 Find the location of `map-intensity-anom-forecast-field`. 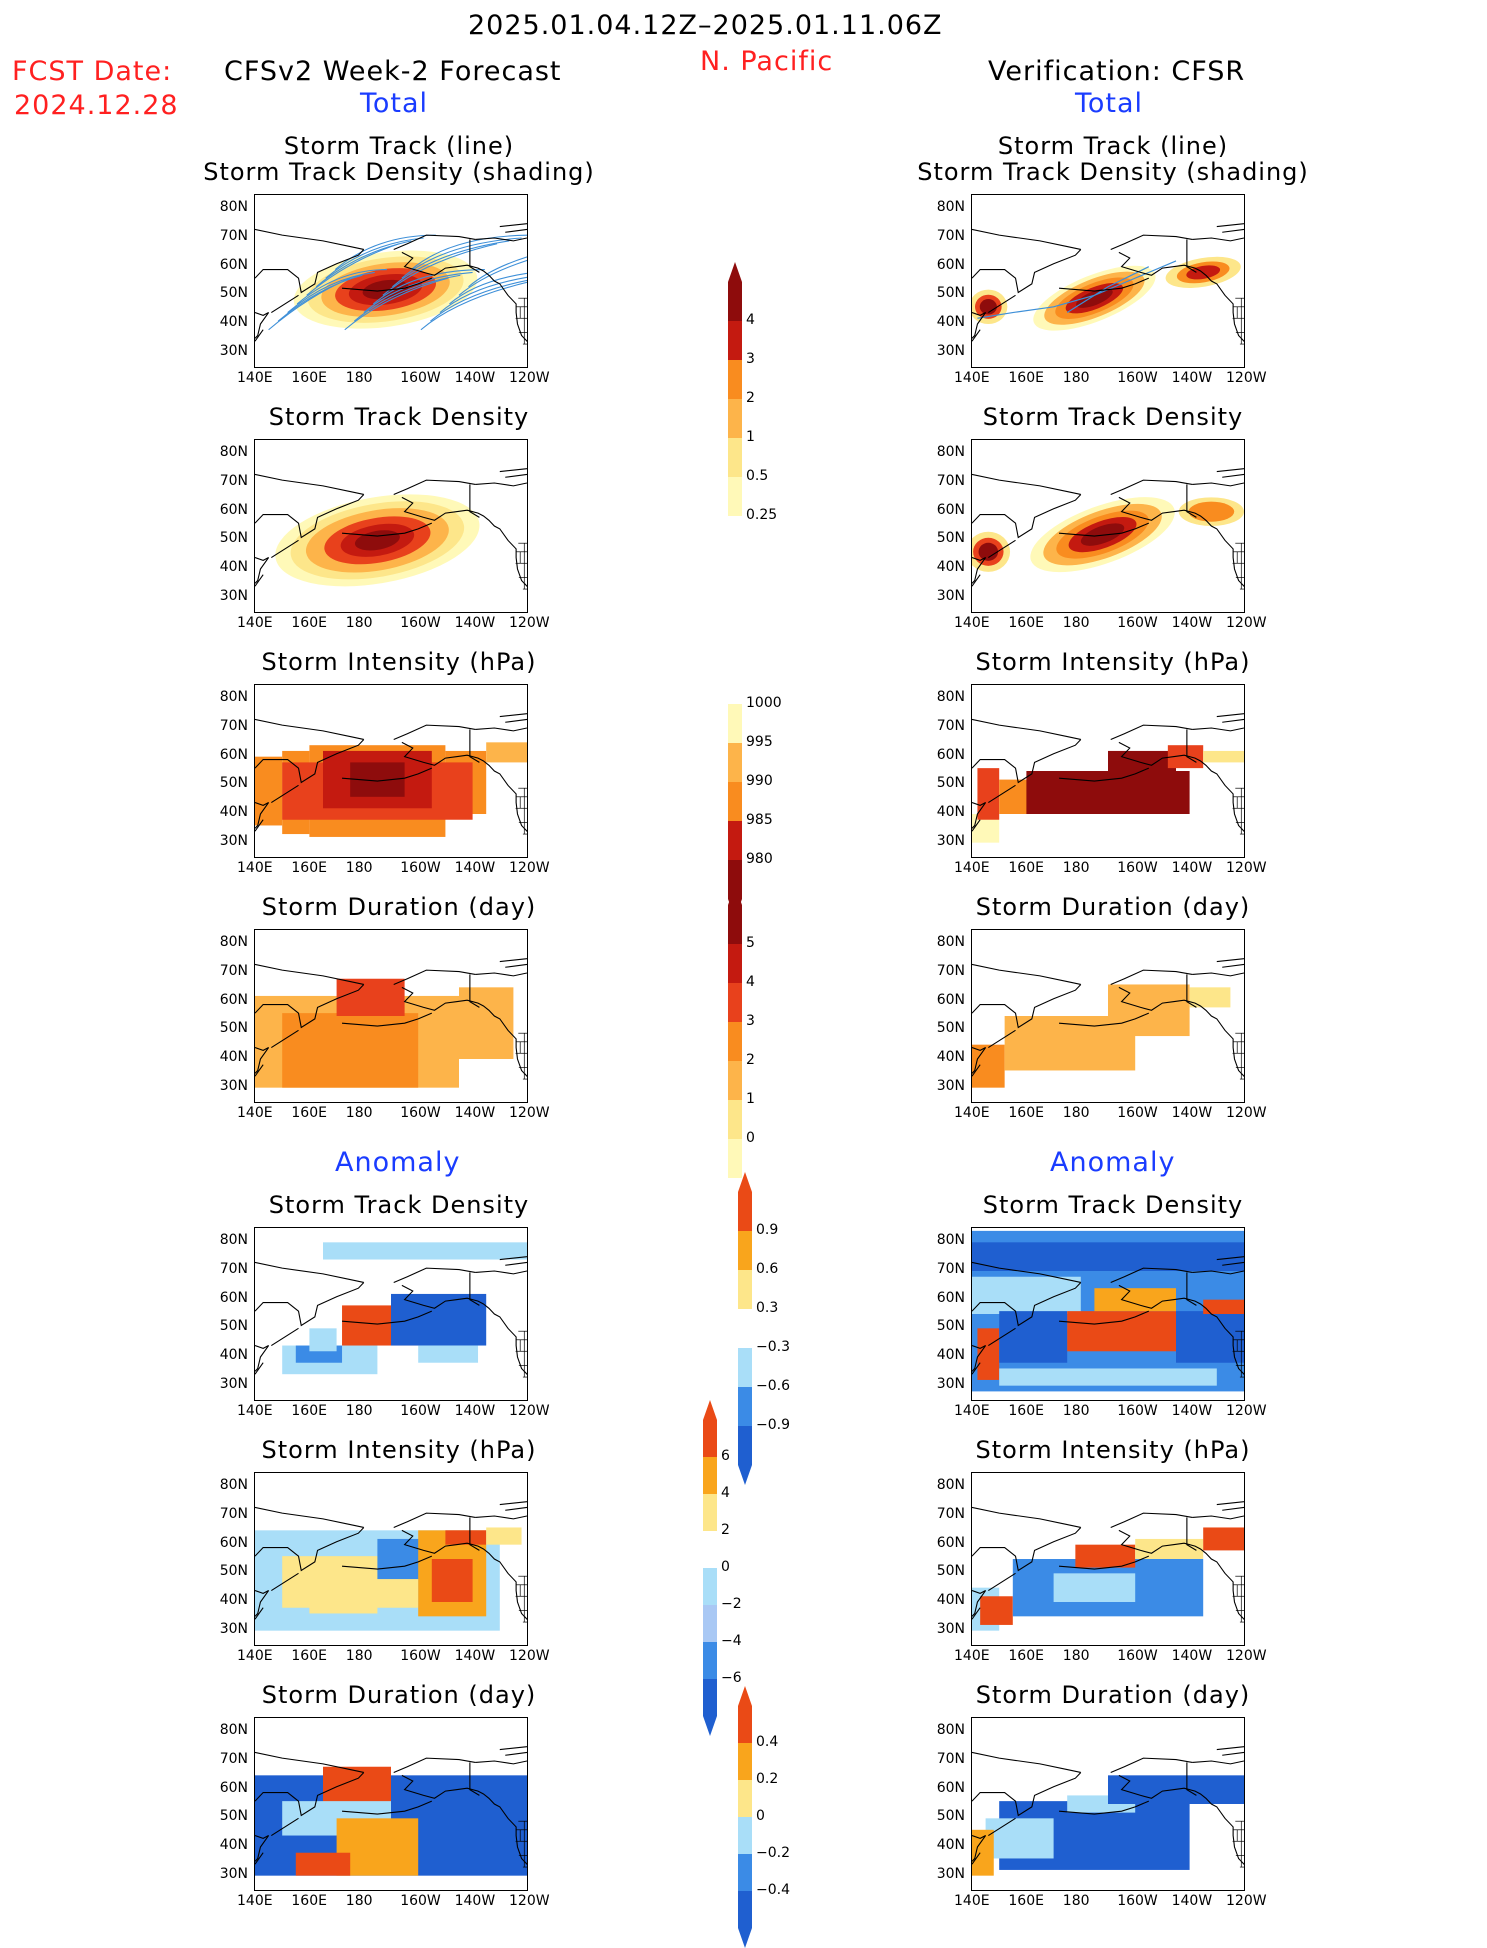

map-intensity-anom-forecast-field is located at coordinates (391, 1566).